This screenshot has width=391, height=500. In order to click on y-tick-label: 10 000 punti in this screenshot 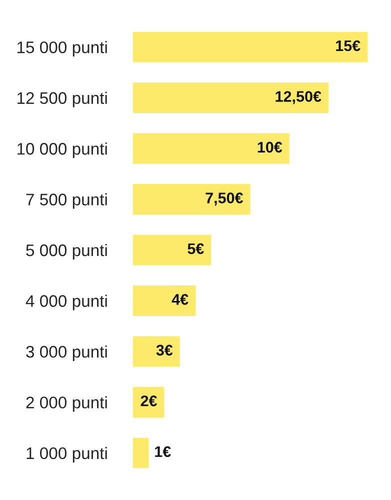, I will do `click(62, 150)`.